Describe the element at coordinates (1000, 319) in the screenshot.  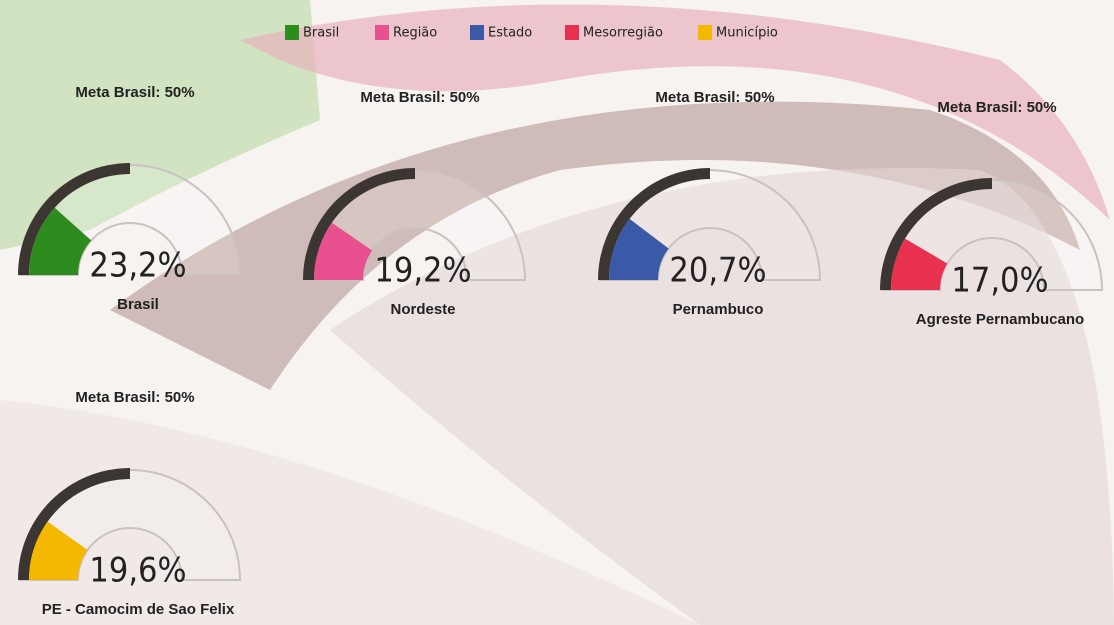
I see `gauge-name: Agreste Pernambucano` at that location.